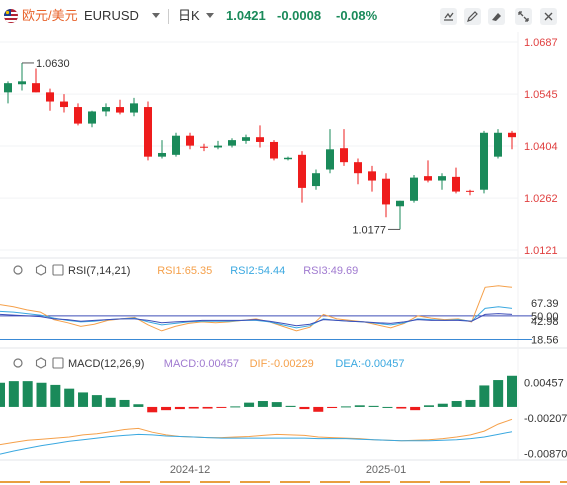  Describe the element at coordinates (541, 251) in the screenshot. I see `price-axis-tick: 1.0121` at that location.